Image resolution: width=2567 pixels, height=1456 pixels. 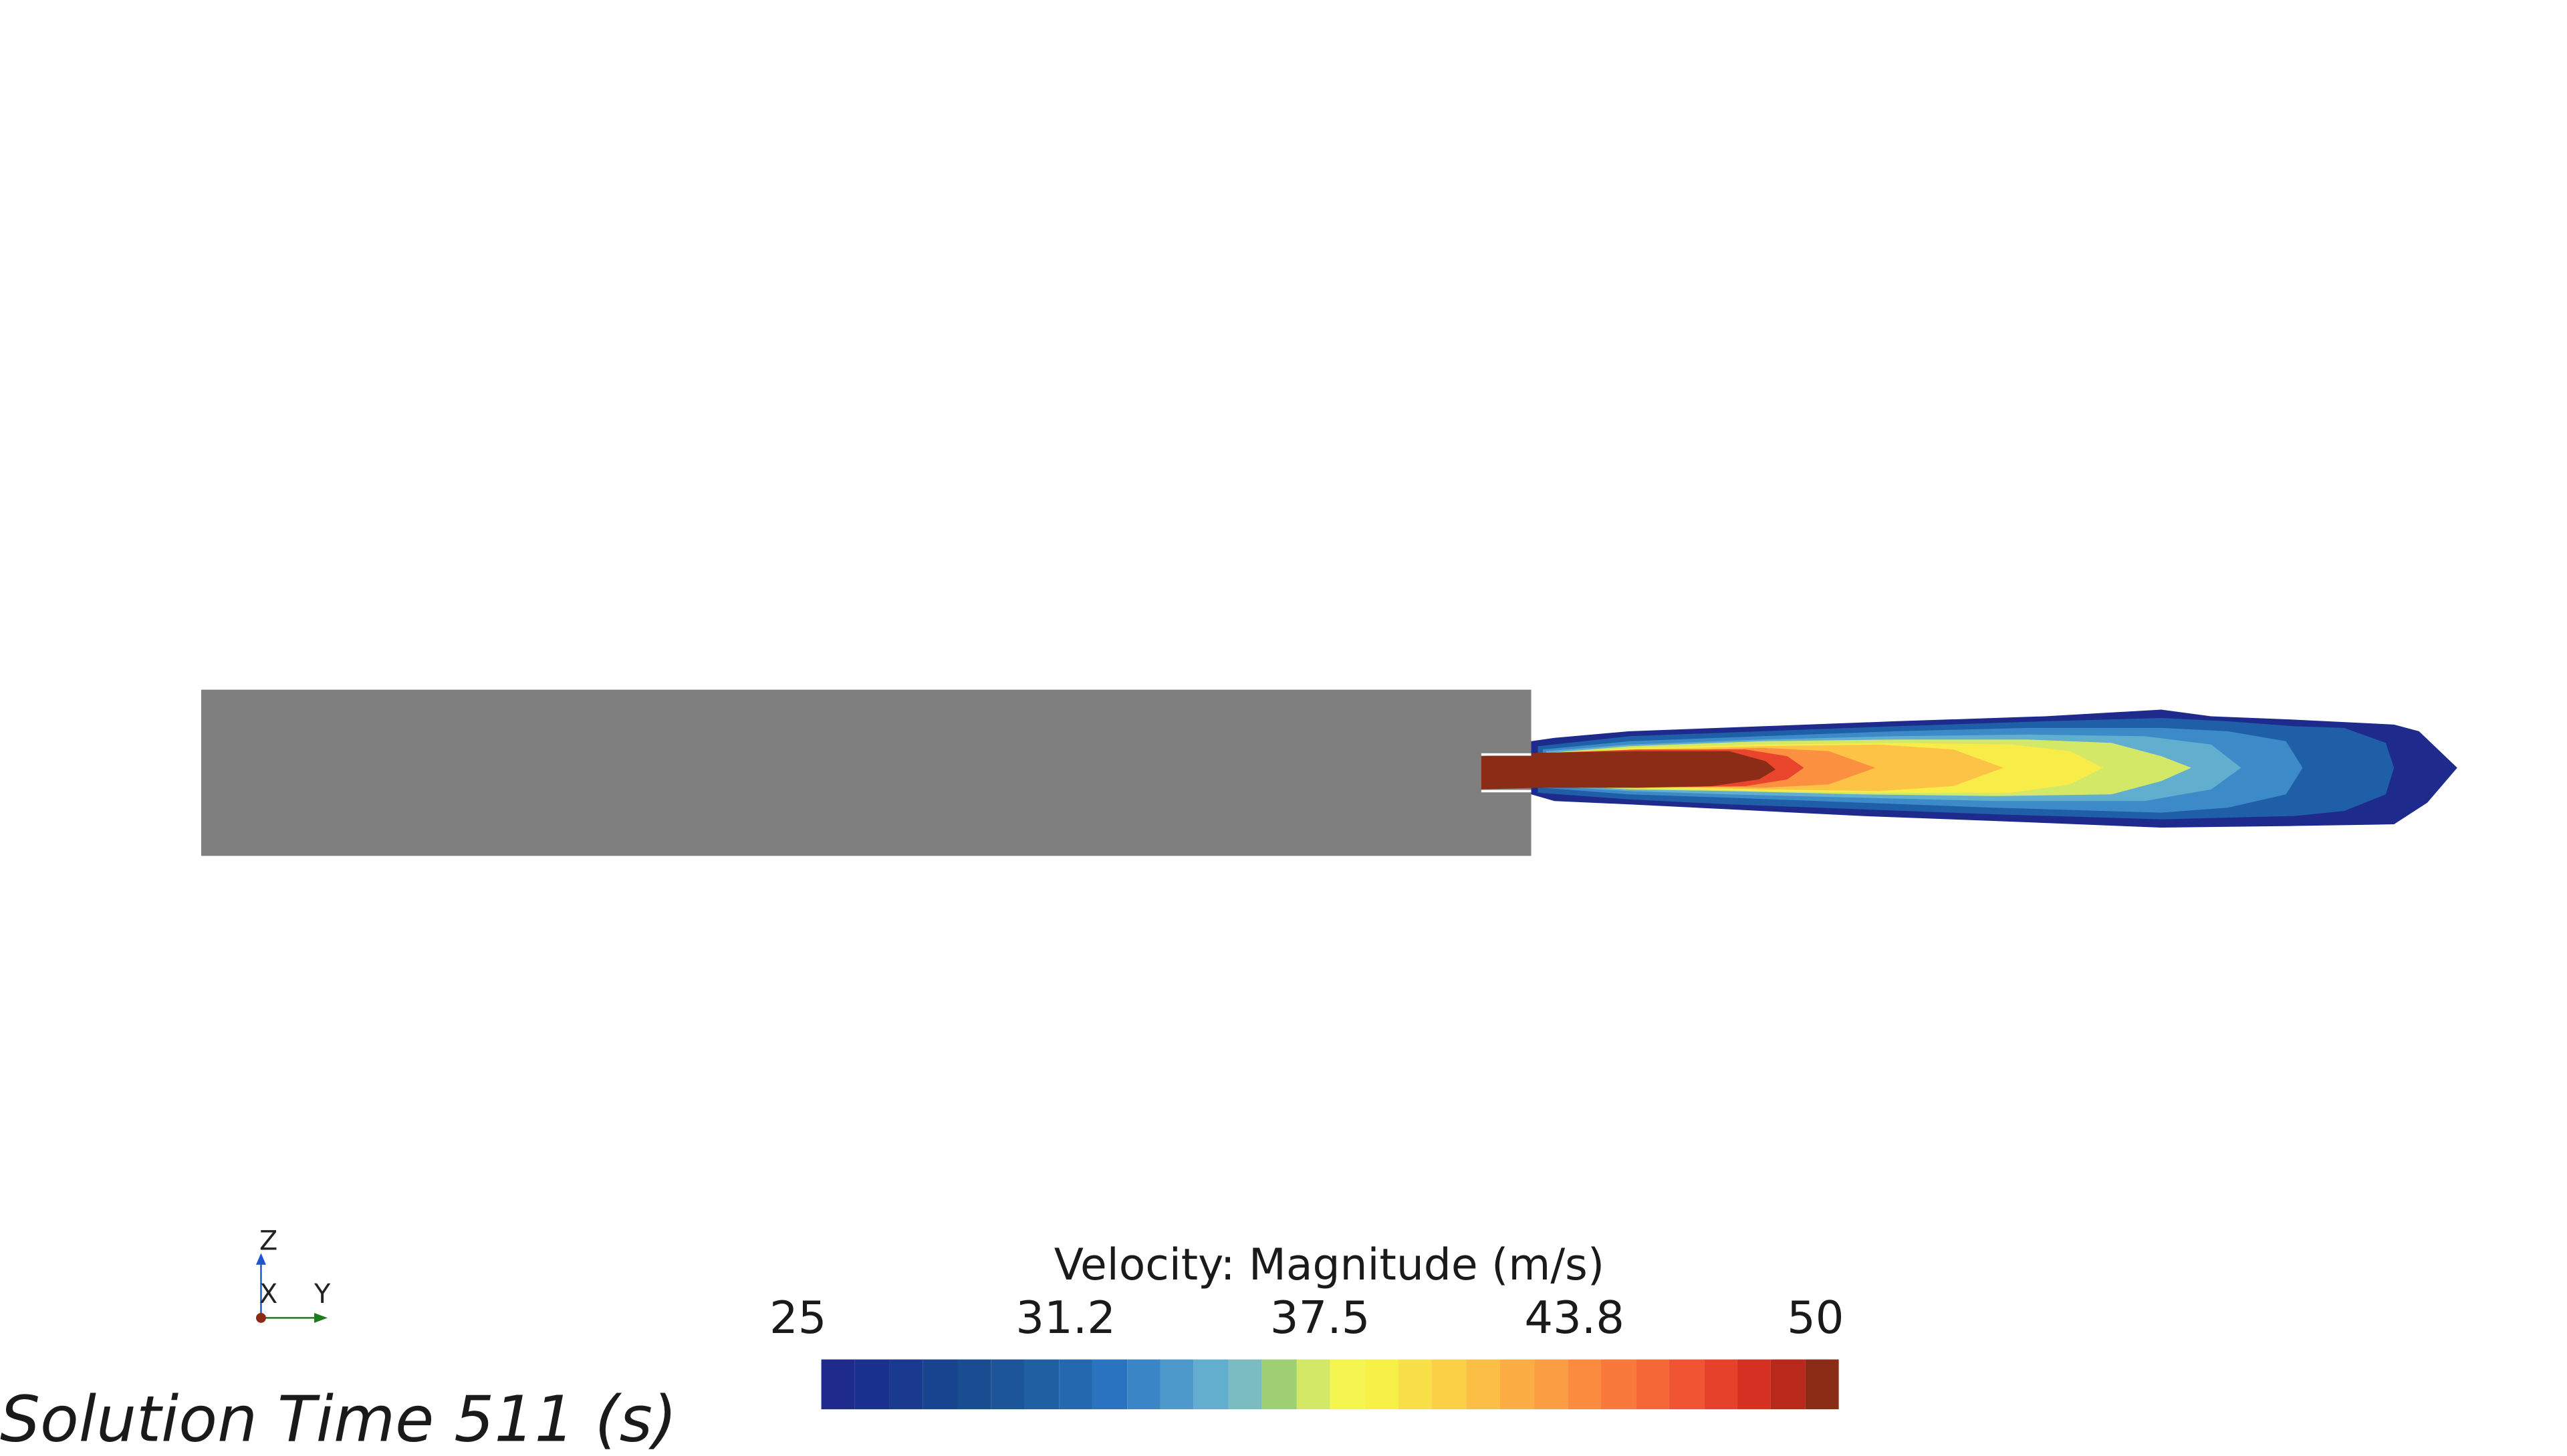 I want to click on legend-title: Velocity: Magnitude (m/s), so click(x=1329, y=1266).